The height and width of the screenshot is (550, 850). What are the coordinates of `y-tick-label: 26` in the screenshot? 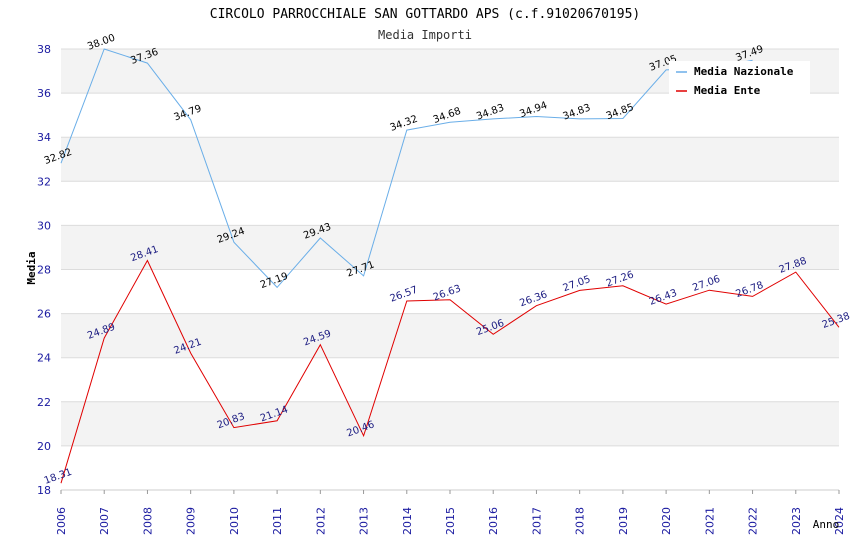 It's located at (44, 314).